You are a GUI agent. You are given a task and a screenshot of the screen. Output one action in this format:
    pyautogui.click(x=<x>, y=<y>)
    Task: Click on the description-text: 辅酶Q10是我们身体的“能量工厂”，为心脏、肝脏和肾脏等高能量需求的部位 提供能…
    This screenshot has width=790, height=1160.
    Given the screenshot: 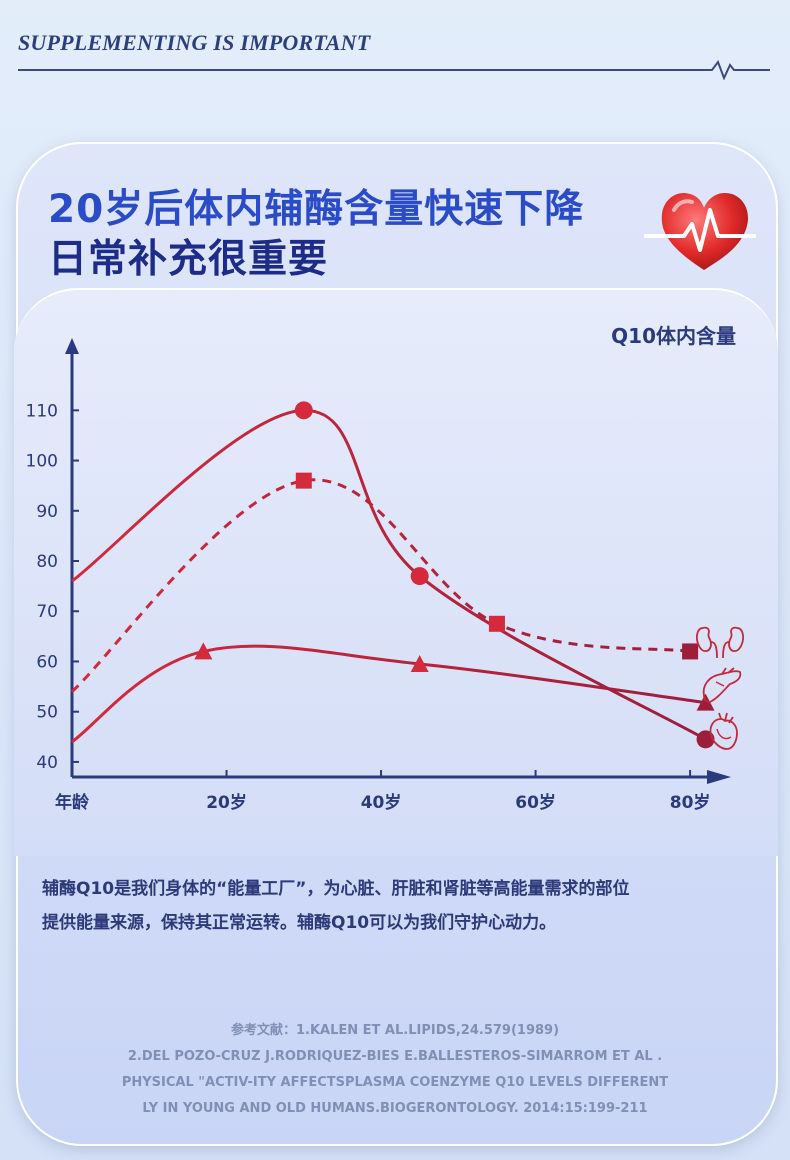 What is the action you would take?
    pyautogui.click(x=397, y=906)
    